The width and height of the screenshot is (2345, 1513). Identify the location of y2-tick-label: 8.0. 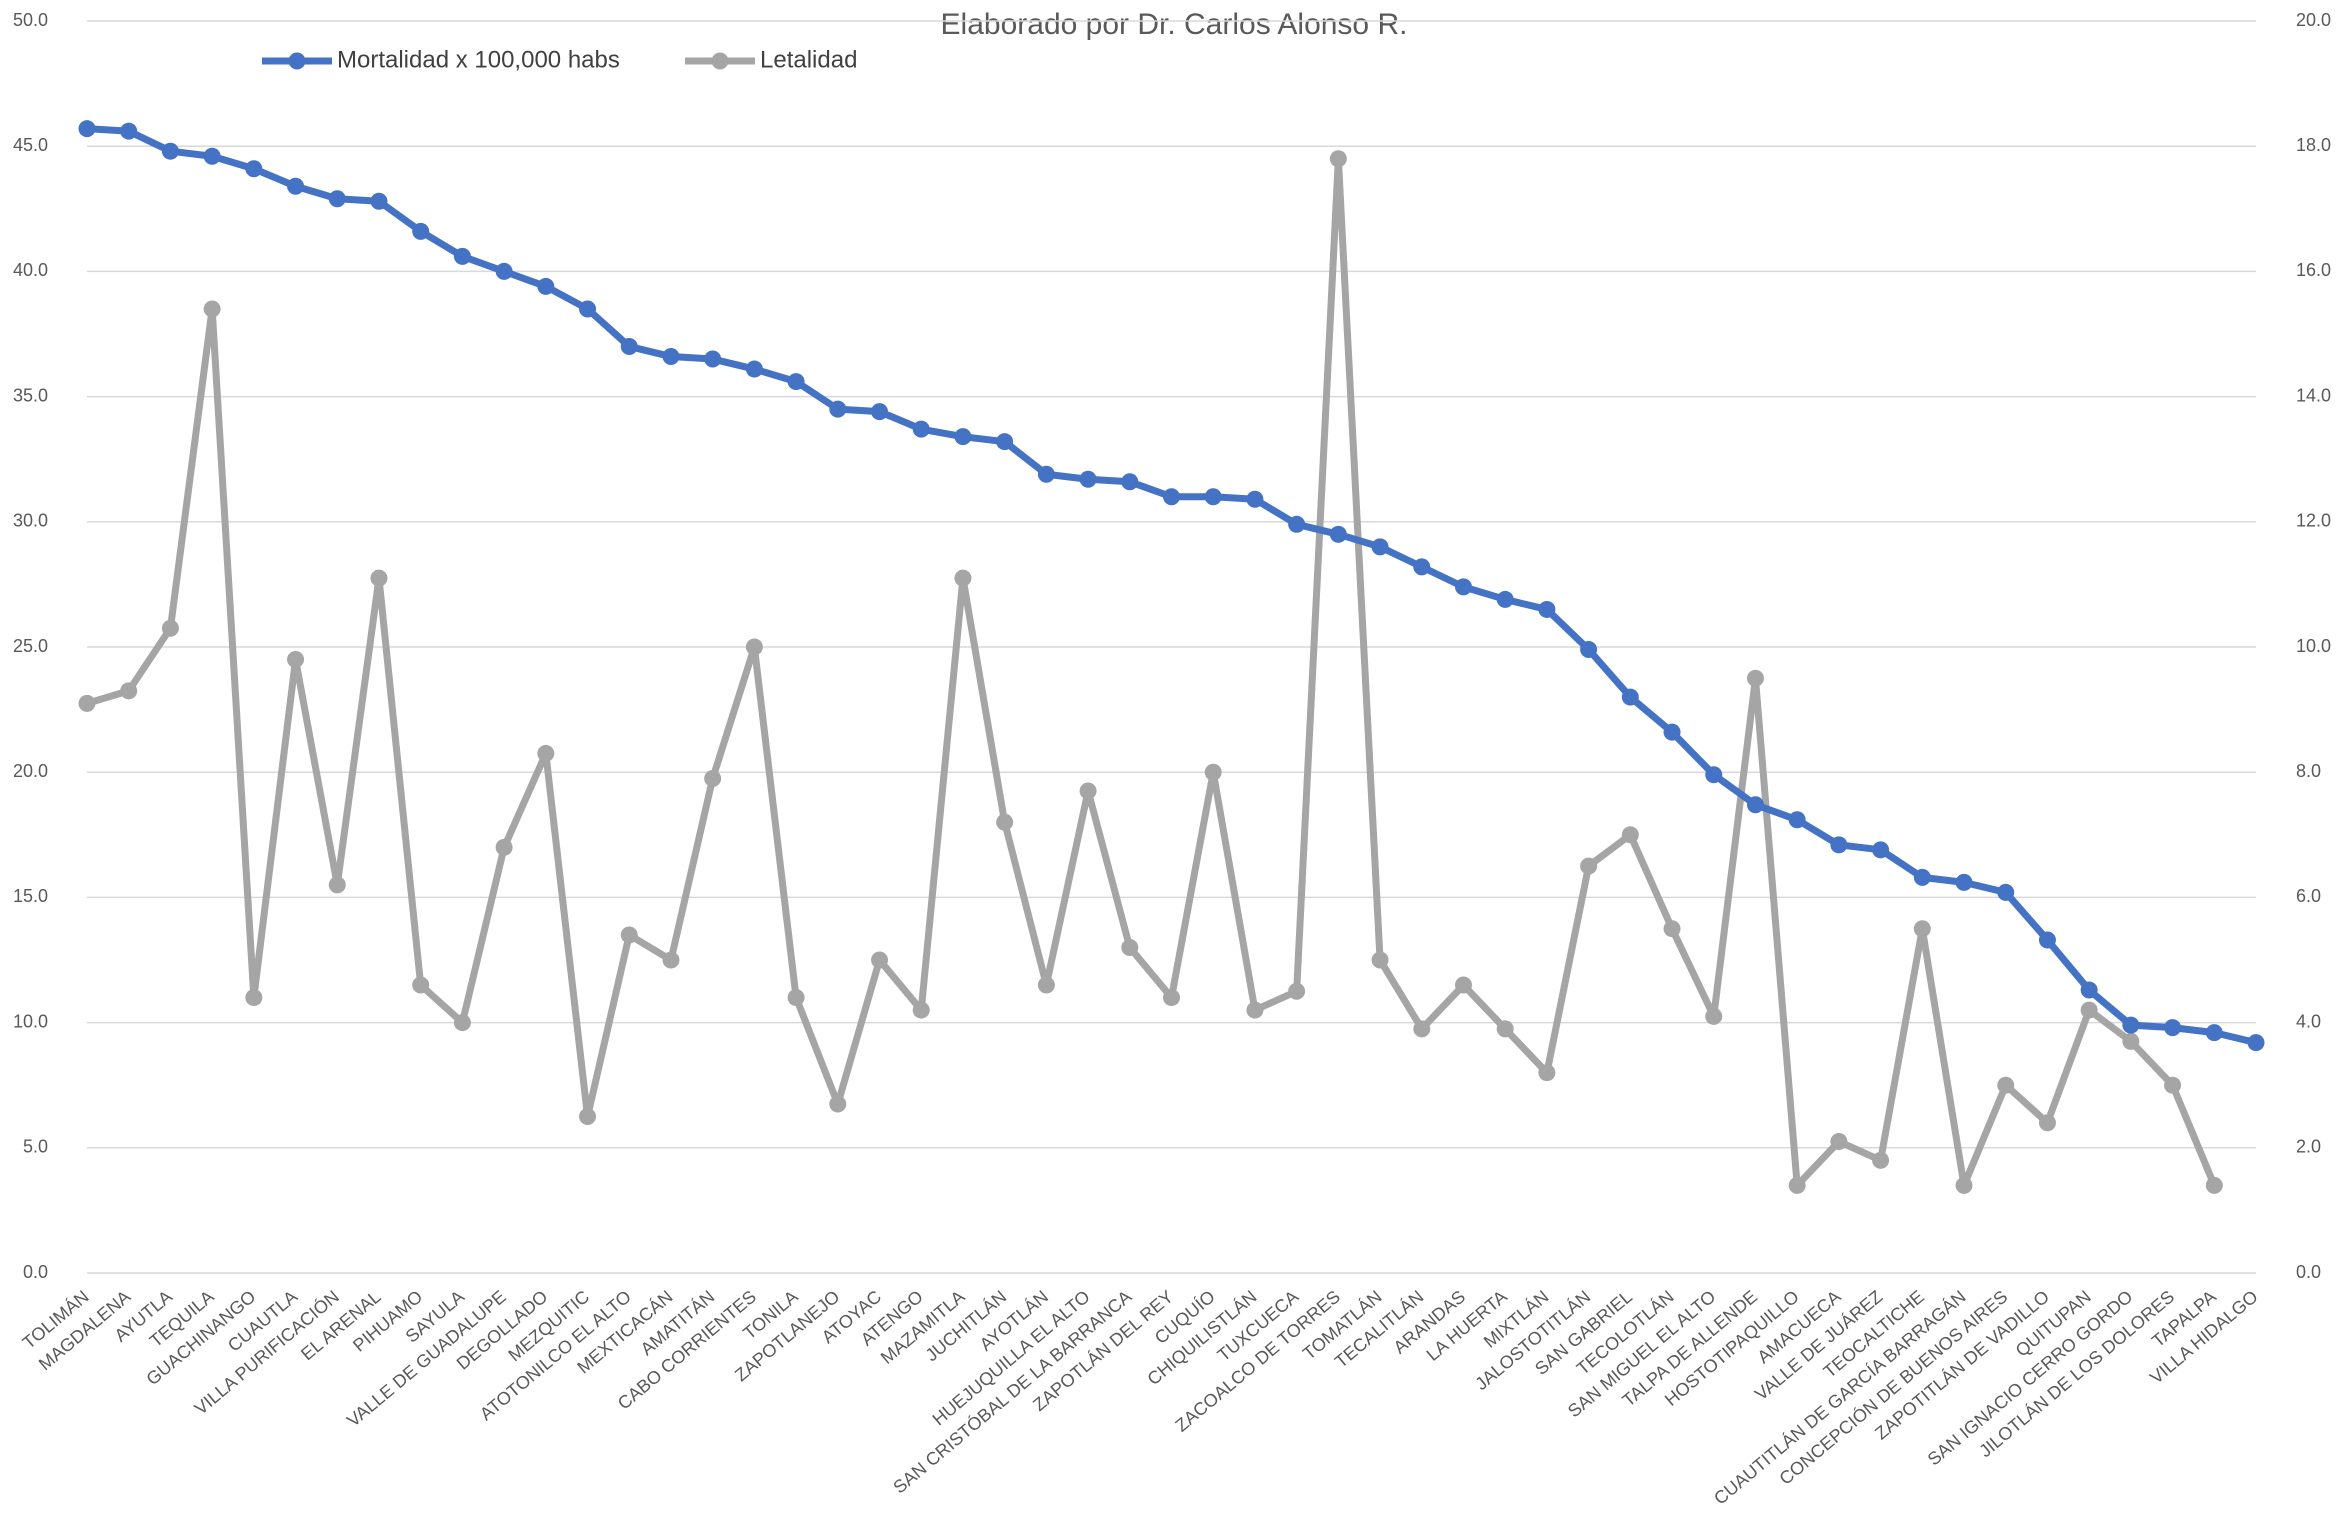
(2308, 771).